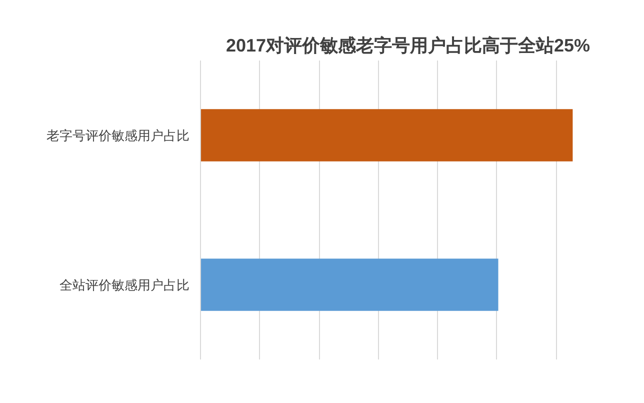  What do you see at coordinates (408, 46) in the screenshot?
I see `chart-title: 2017对评价敏感老字号用户占比高于全站25%` at bounding box center [408, 46].